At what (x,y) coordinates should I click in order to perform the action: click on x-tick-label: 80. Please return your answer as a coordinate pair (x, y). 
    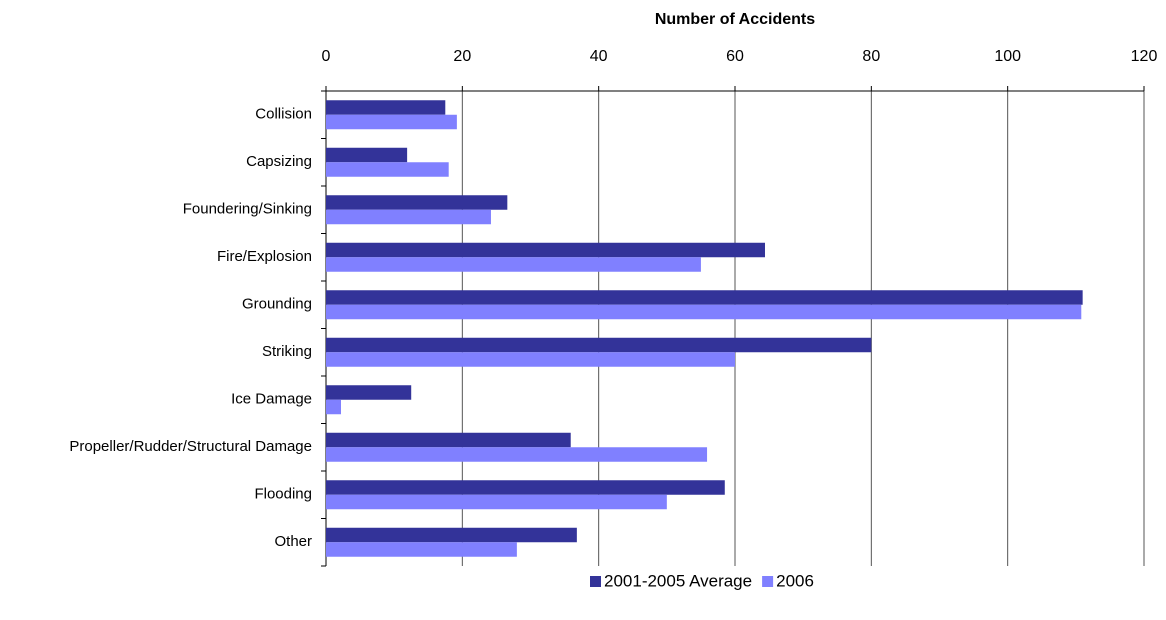
    Looking at the image, I should click on (871, 56).